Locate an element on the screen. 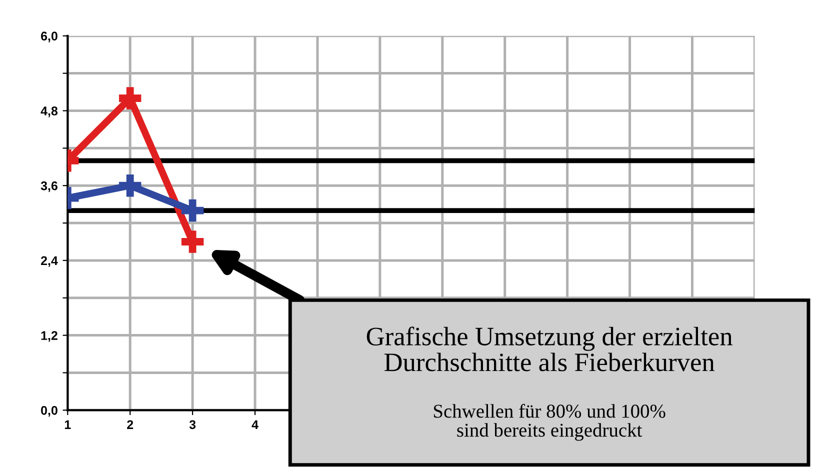 The height and width of the screenshot is (472, 815). y-tick-label: 1,2 is located at coordinates (49, 336).